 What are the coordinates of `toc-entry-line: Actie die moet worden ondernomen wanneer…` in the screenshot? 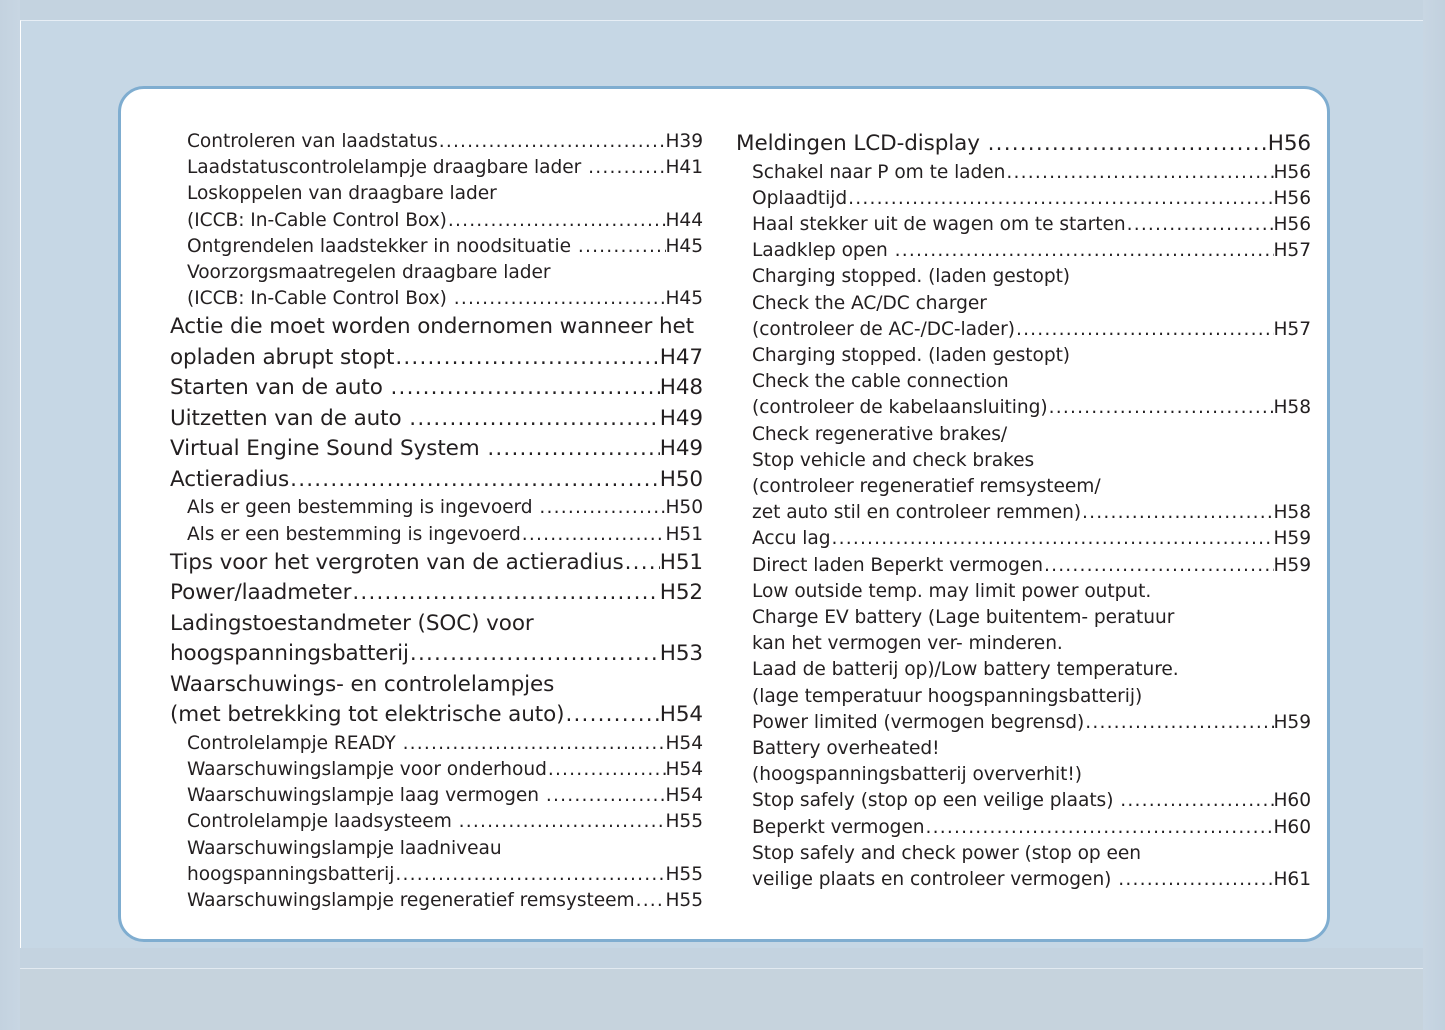 It's located at (436, 327).